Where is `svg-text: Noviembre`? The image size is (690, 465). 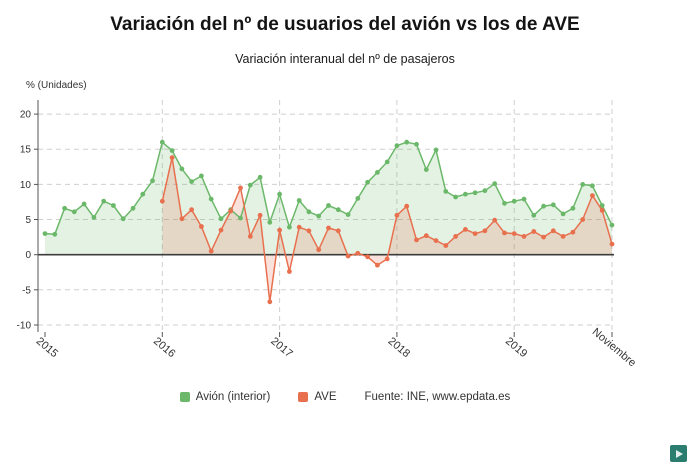
svg-text: Noviembre is located at coordinates (614, 347).